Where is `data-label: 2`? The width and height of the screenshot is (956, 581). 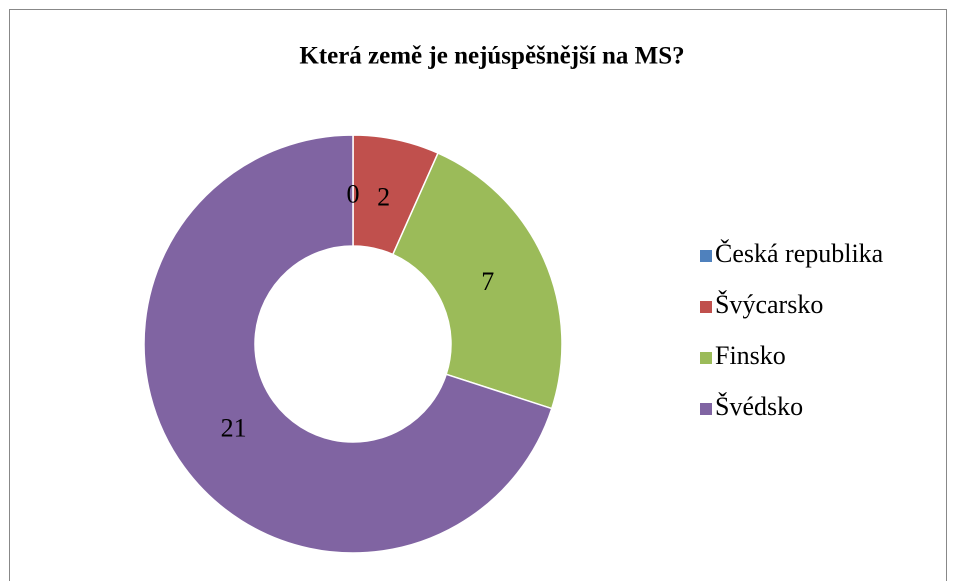 data-label: 2 is located at coordinates (383, 197).